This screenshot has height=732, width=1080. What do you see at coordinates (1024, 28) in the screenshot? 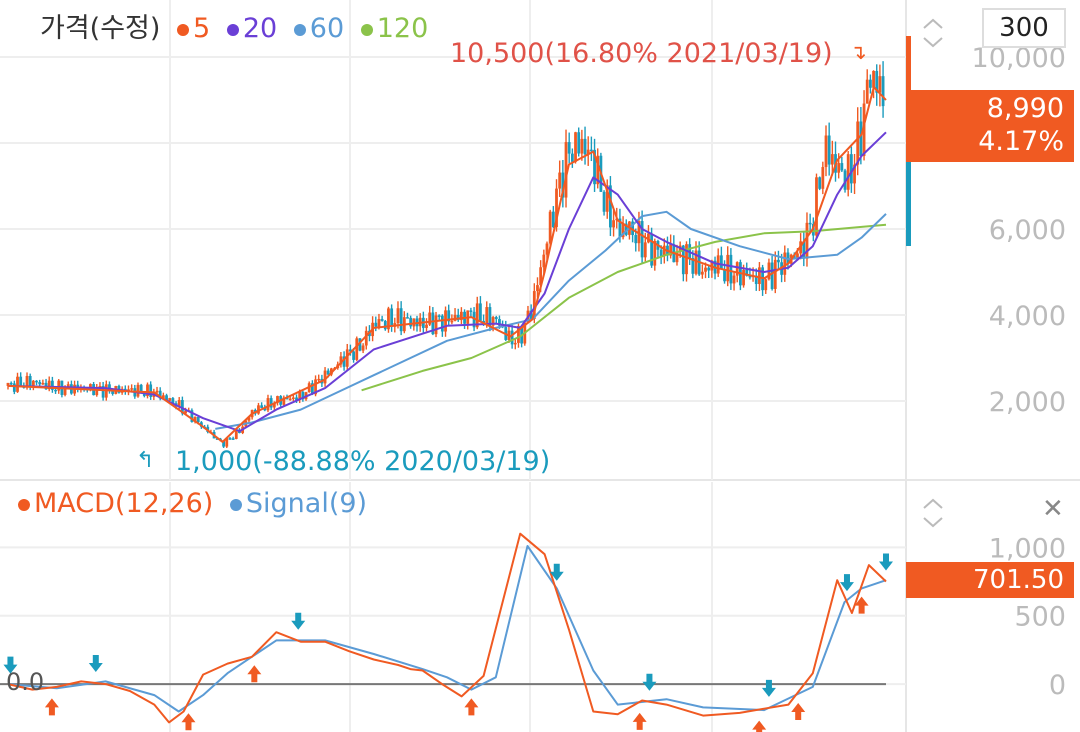
I see `period-selector: 300` at bounding box center [1024, 28].